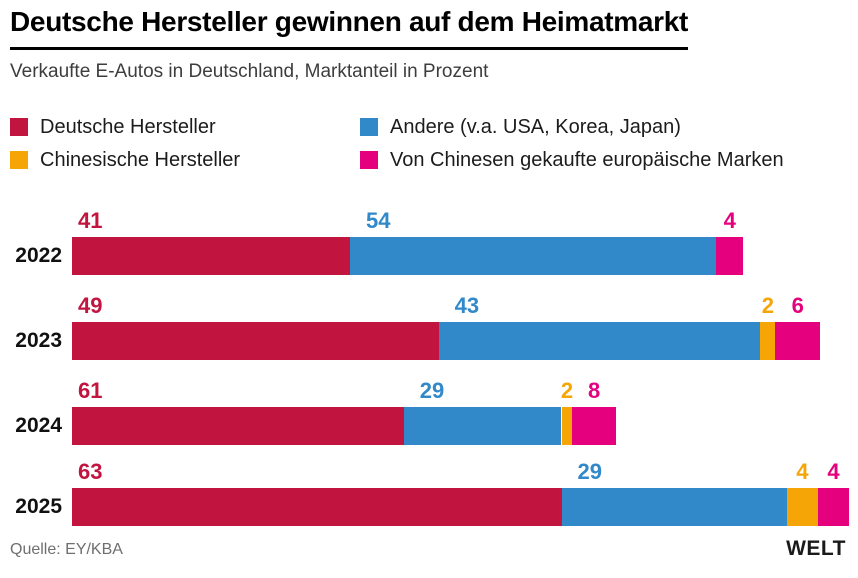  What do you see at coordinates (802, 471) in the screenshot?
I see `value-label-2025-chinesische-hersteller: 4` at bounding box center [802, 471].